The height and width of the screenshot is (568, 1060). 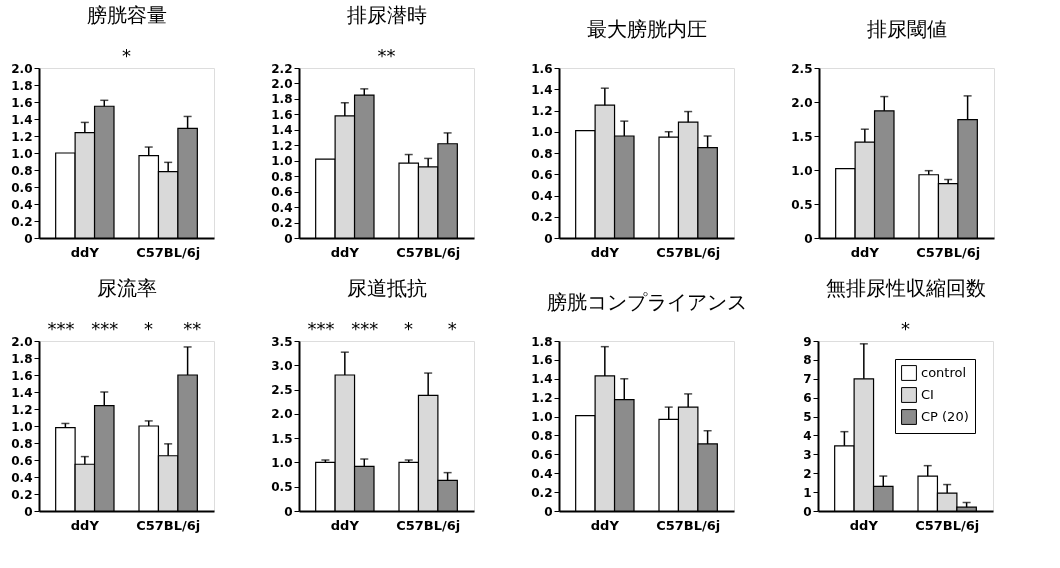 What do you see at coordinates (802, 136) in the screenshot?
I see `y-tick-label: 1.5` at bounding box center [802, 136].